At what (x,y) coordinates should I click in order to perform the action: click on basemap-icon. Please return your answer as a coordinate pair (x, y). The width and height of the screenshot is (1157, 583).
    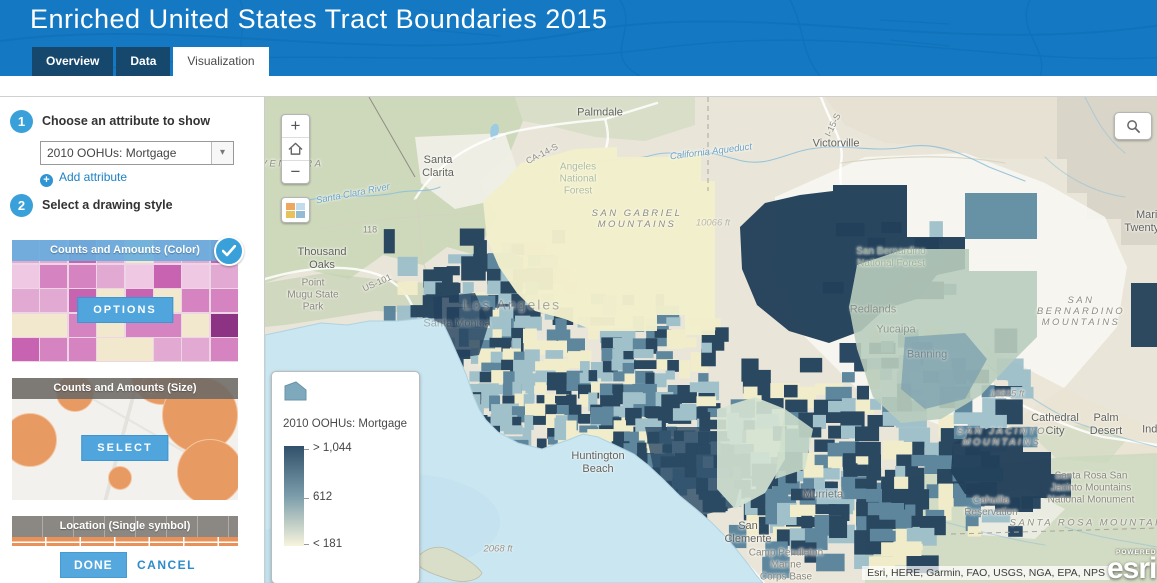
    Looking at the image, I should click on (295, 210).